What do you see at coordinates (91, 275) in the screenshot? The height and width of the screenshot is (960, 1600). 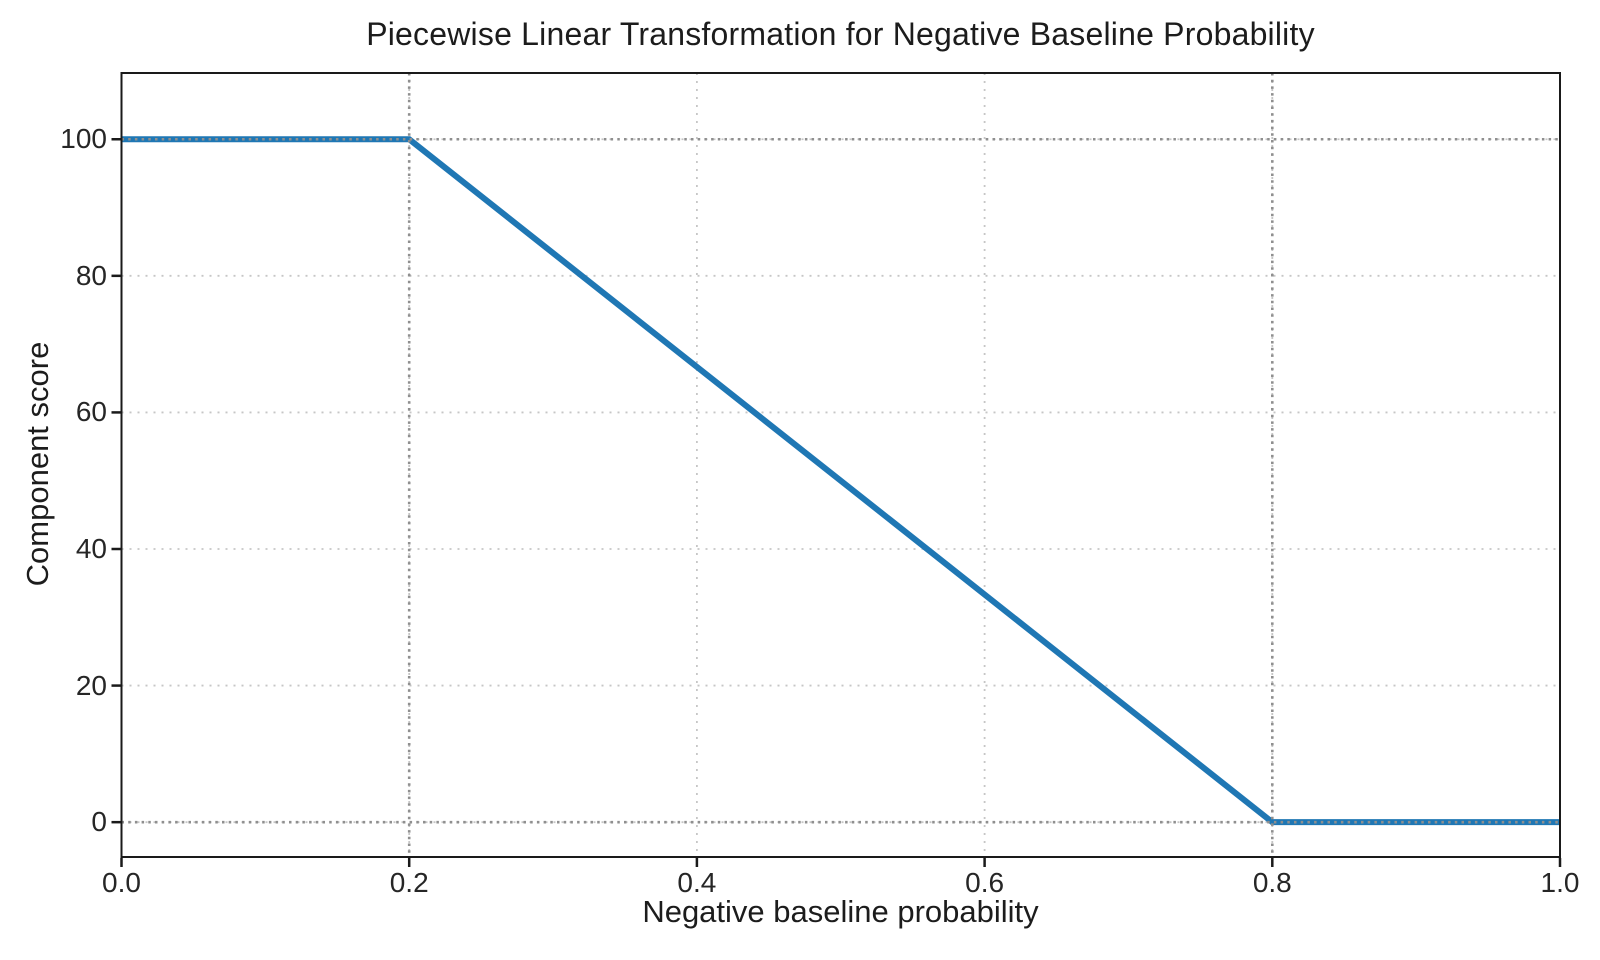 I see `y-tick-label: 80` at bounding box center [91, 275].